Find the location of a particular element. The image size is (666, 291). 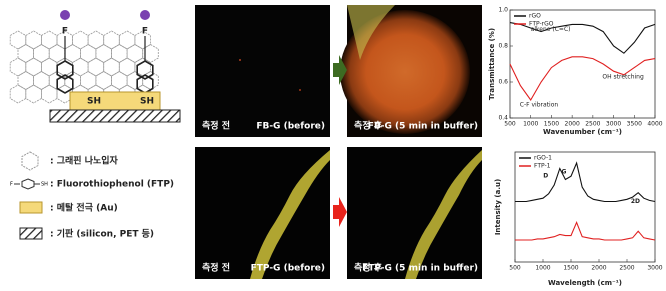

legend-icon: F SH is located at coordinates (29, 184).